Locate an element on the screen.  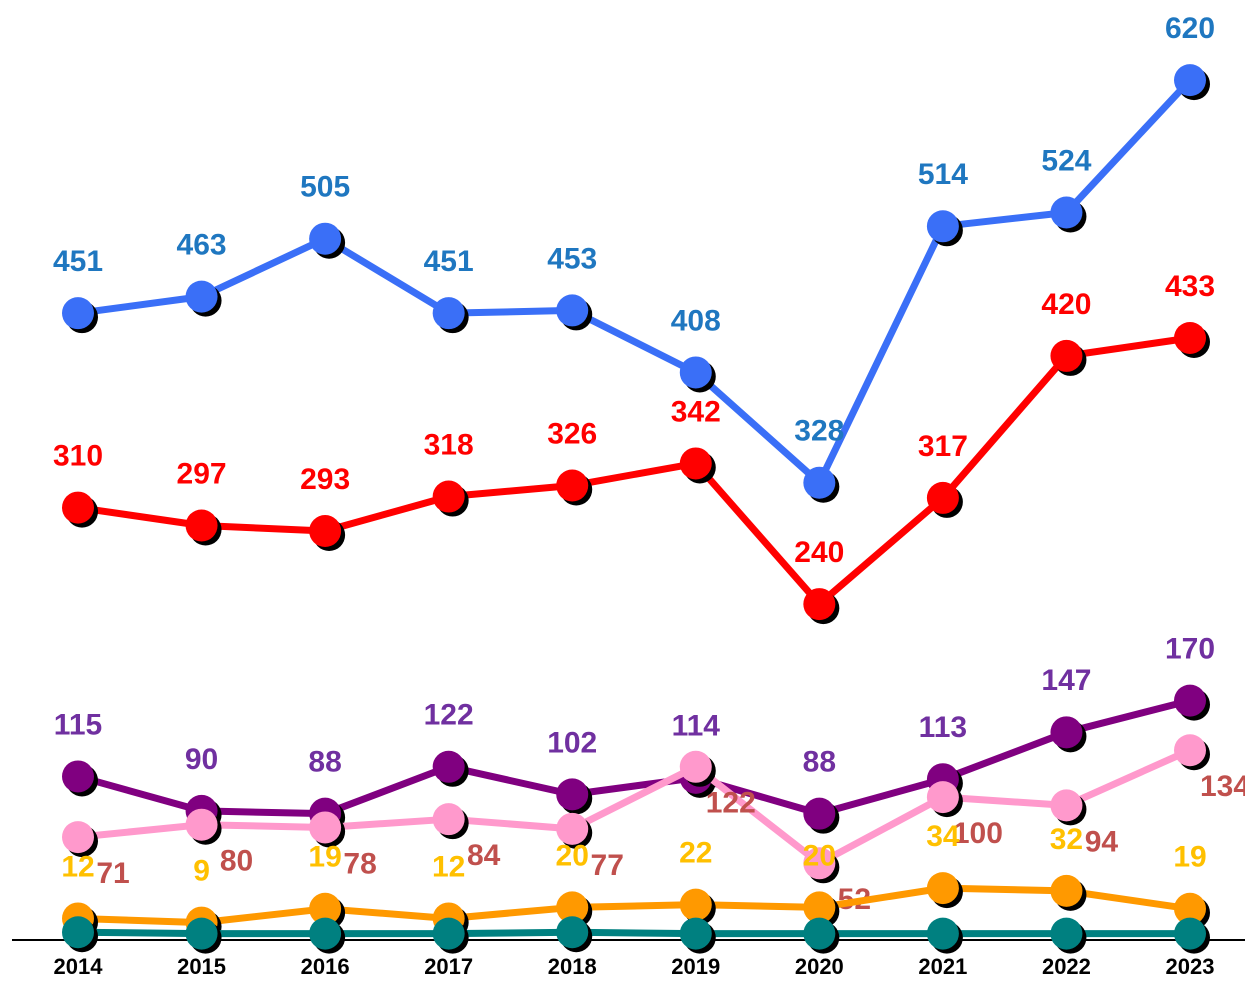
value-label: 12 is located at coordinates (448, 866).